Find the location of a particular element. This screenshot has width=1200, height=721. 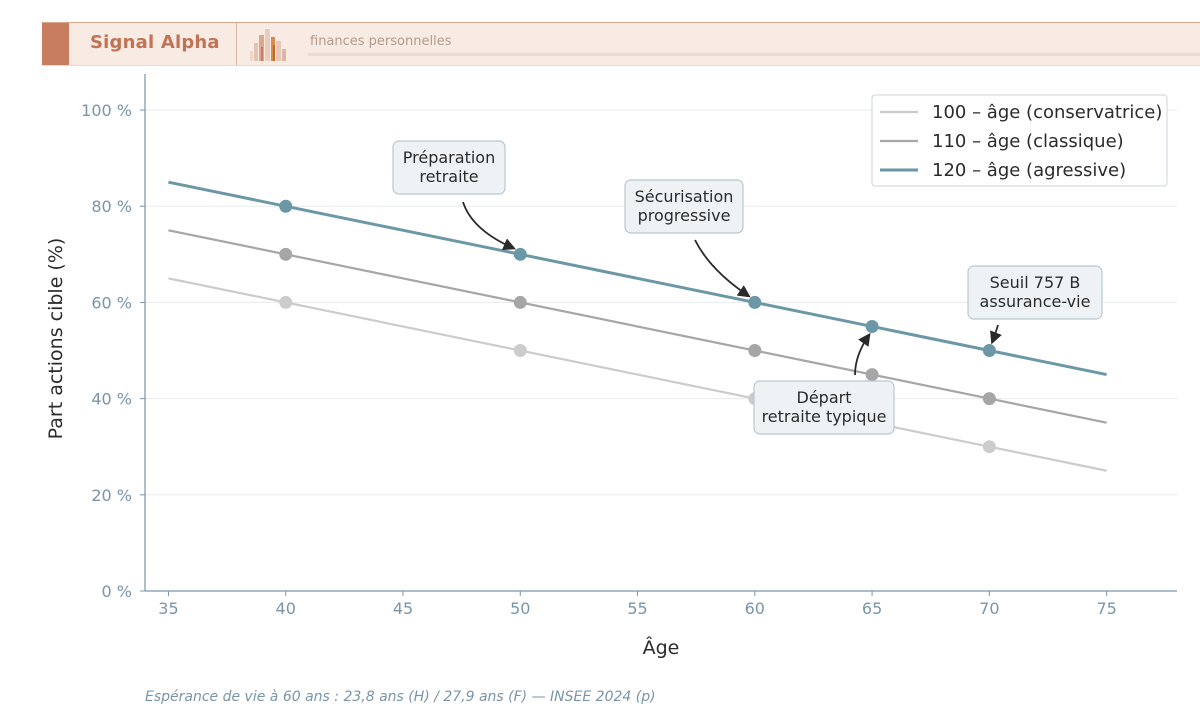

annotation-text: retraite is located at coordinates (448, 176).